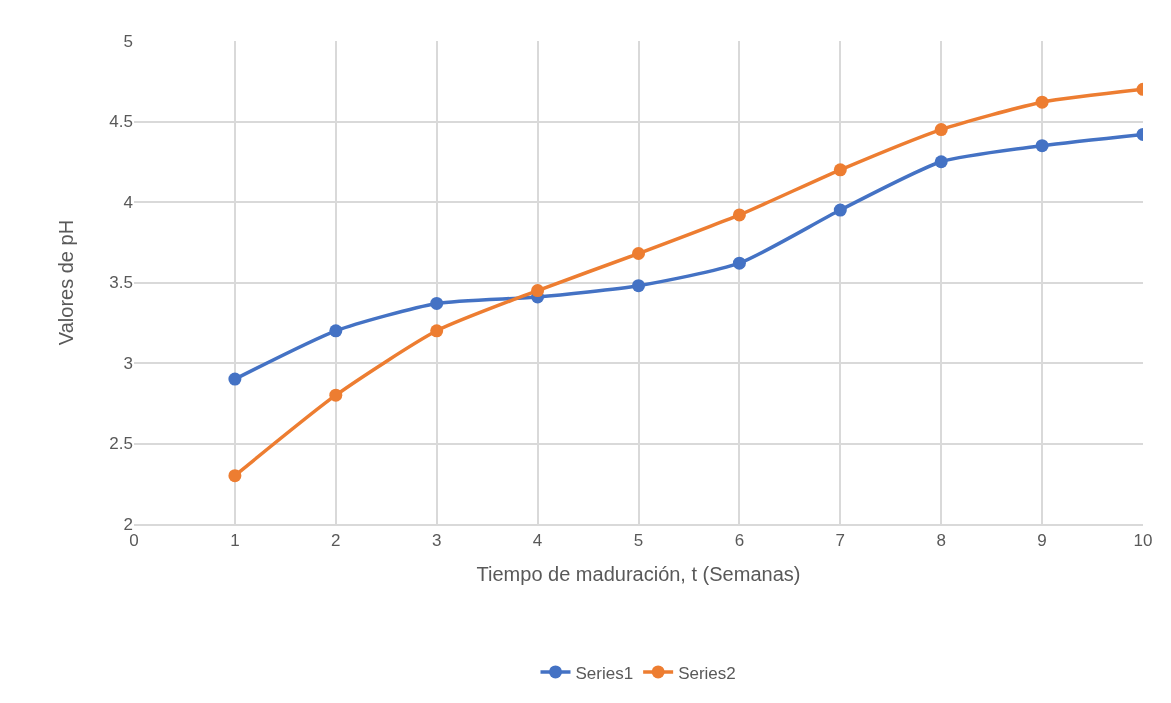  What do you see at coordinates (436, 541) in the screenshot?
I see `x-tick-label: 3` at bounding box center [436, 541].